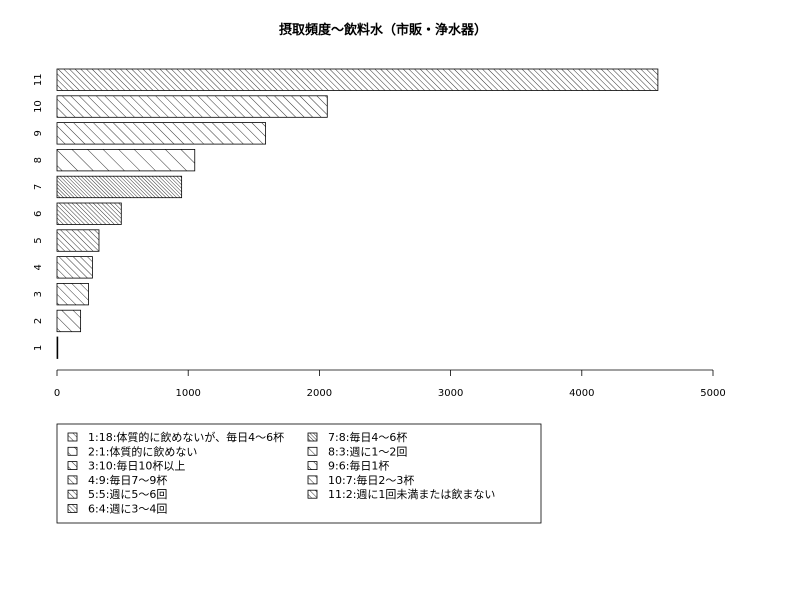 This screenshot has width=800, height=600. Describe the element at coordinates (127, 509) in the screenshot. I see `legend-label-6: 6:4:週に3～4回` at that location.